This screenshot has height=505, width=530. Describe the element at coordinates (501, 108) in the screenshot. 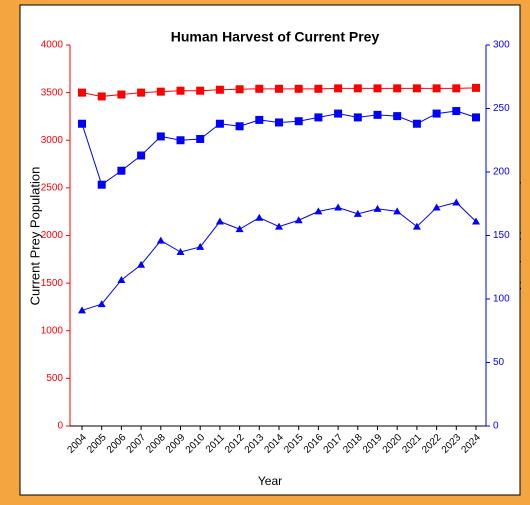

I see `y2-tick-label: 250` at that location.